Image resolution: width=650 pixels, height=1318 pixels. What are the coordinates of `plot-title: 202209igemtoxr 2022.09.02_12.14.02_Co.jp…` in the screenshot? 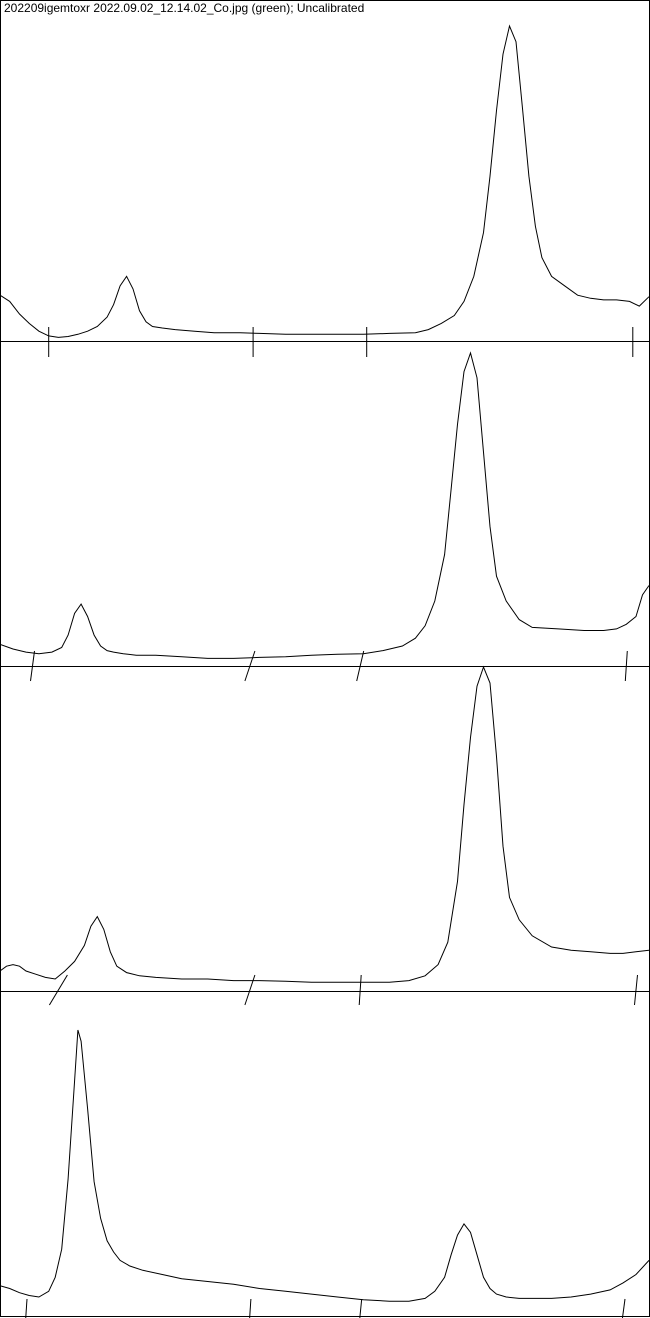 It's located at (184, 8).